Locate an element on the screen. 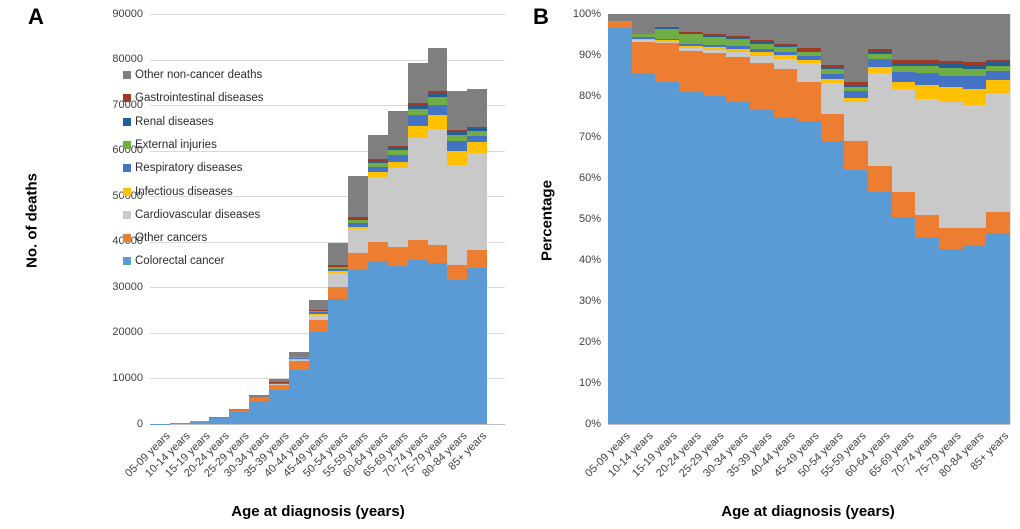 Image resolution: width=1020 pixels, height=529 pixels. legend-item-0: Other non-cancer deaths is located at coordinates (192, 75).